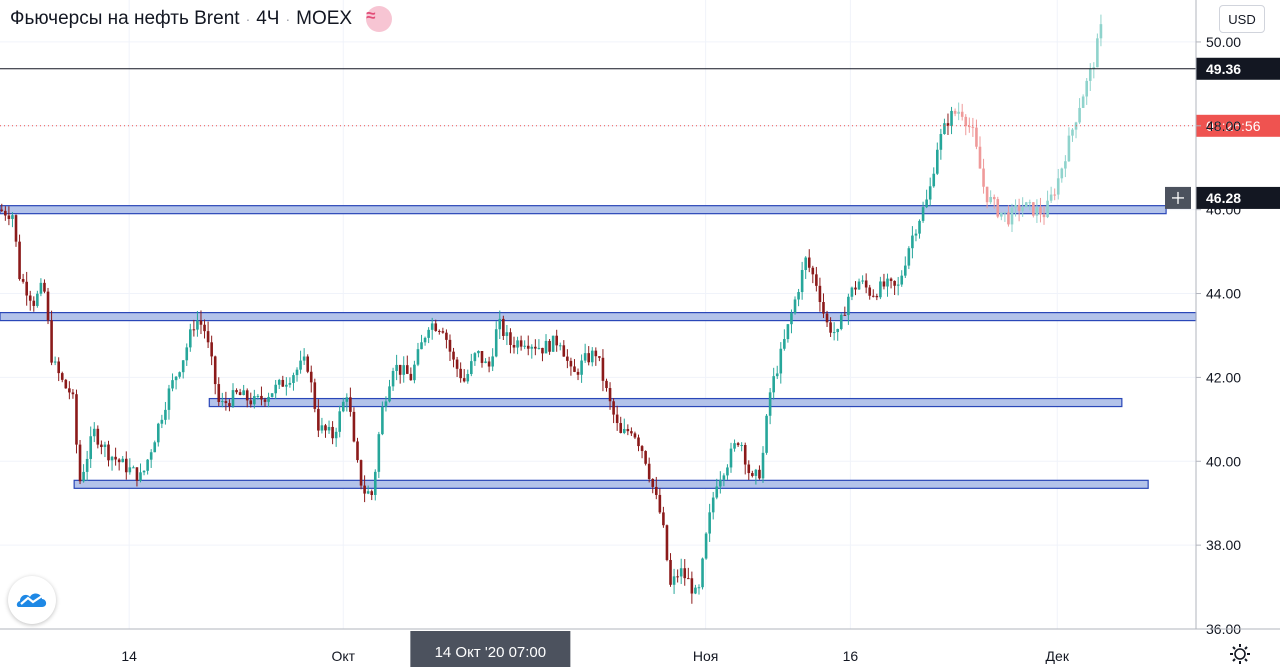 Image resolution: width=1280 pixels, height=670 pixels. I want to click on y-tick-label: 42.00, so click(1223, 377).